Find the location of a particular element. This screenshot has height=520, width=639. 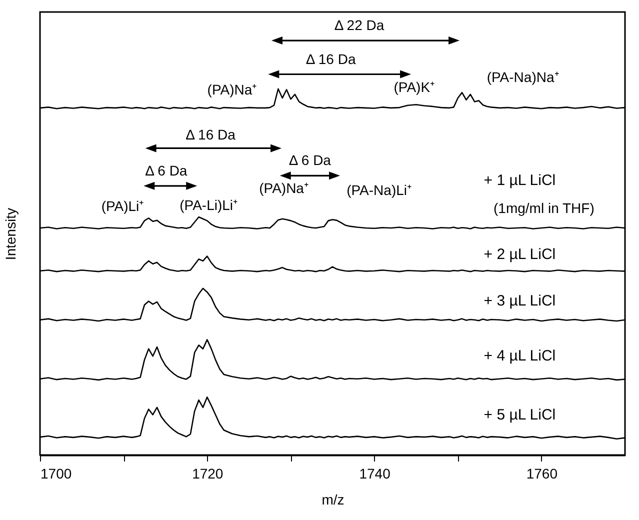

annotation: (PA)K⁺ is located at coordinates (415, 86).